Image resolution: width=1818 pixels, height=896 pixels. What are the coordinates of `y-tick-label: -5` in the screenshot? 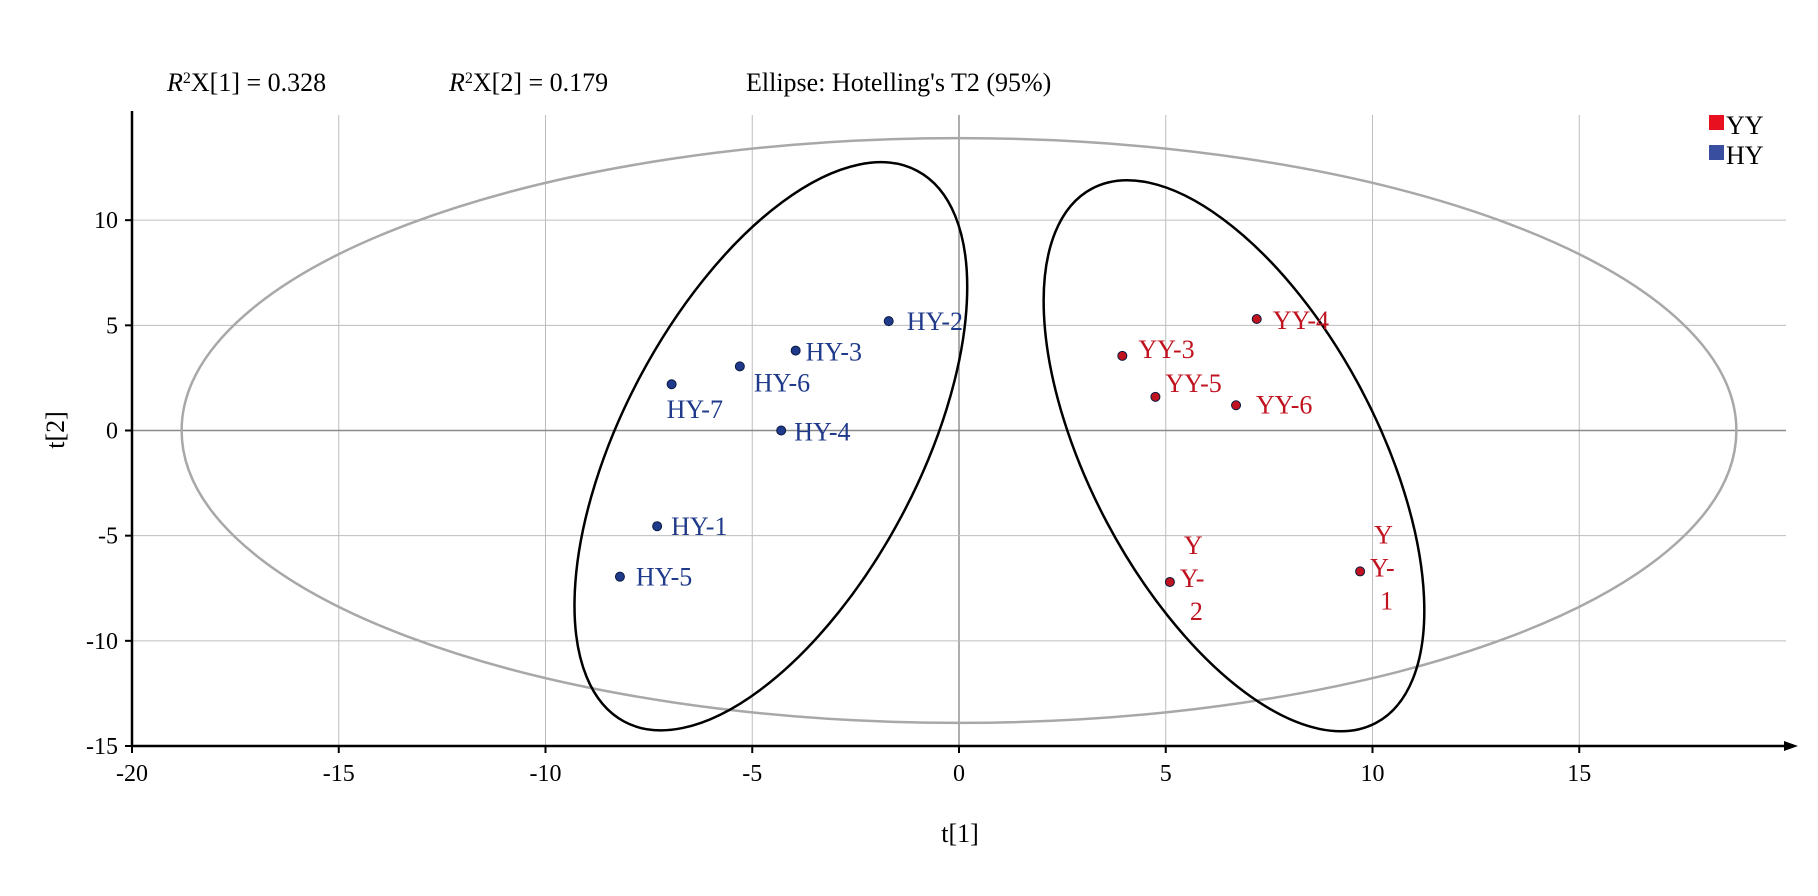 It's located at (108, 537).